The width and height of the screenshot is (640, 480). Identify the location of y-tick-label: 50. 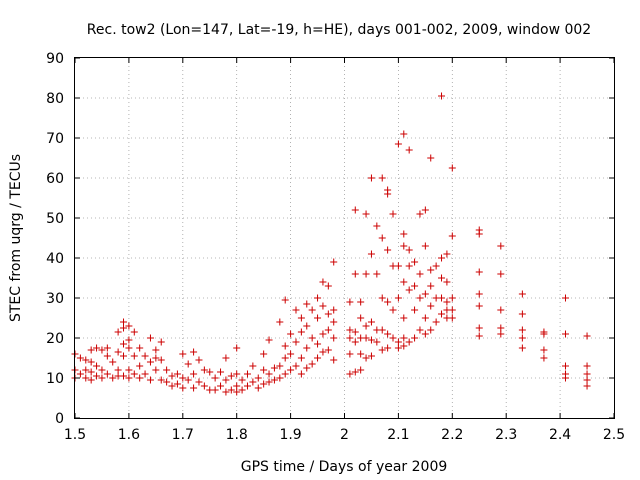
(55, 219).